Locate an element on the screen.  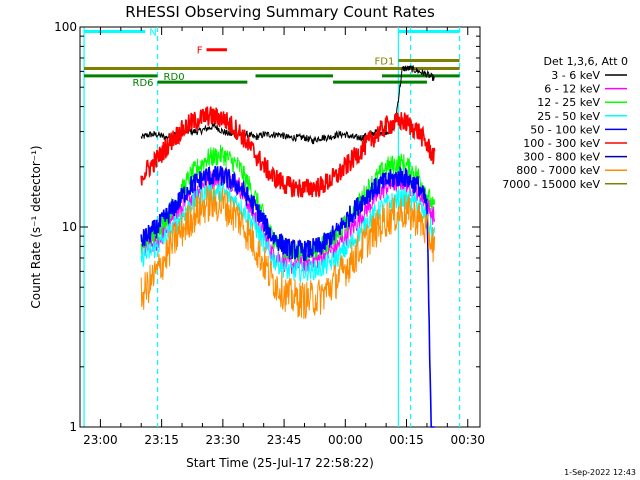
x-tick-label-5: 00:15 is located at coordinates (406, 440).